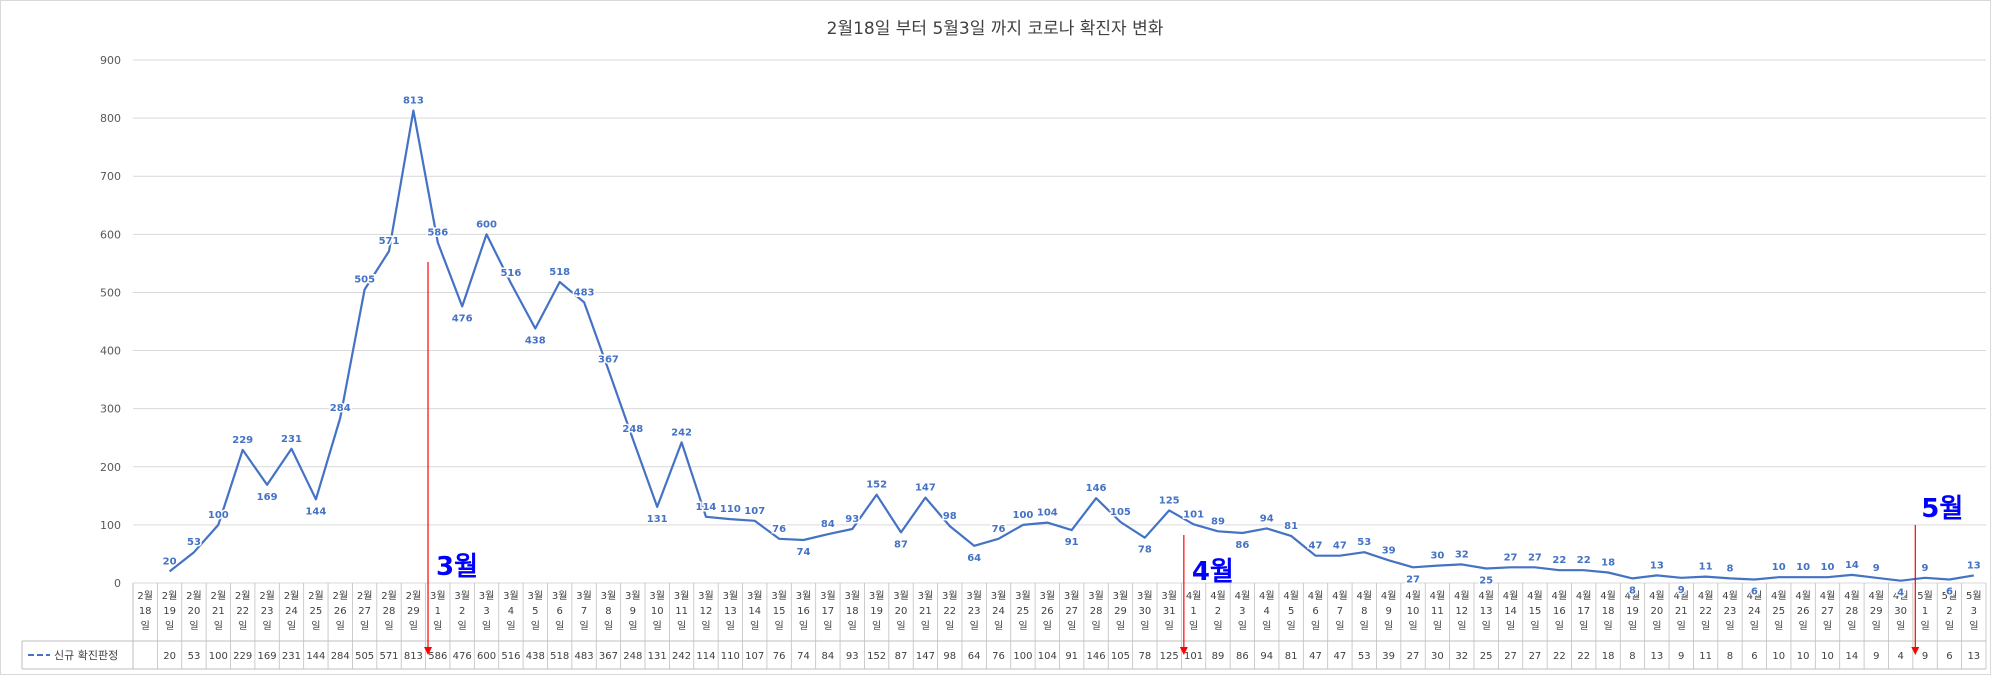 This screenshot has width=1991, height=679. Describe the element at coordinates (559, 272) in the screenshot. I see `data-label: 518` at that location.